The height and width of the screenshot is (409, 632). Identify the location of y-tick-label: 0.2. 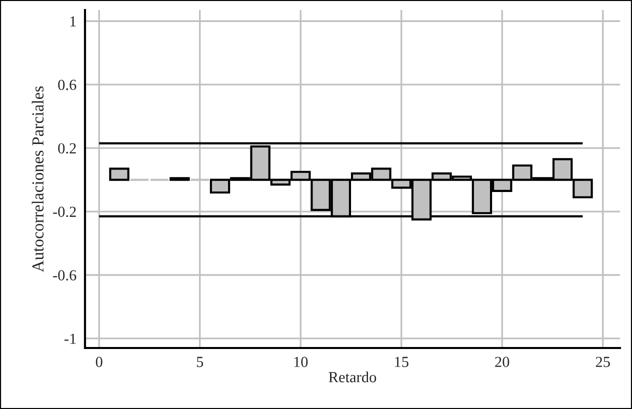
(67, 148).